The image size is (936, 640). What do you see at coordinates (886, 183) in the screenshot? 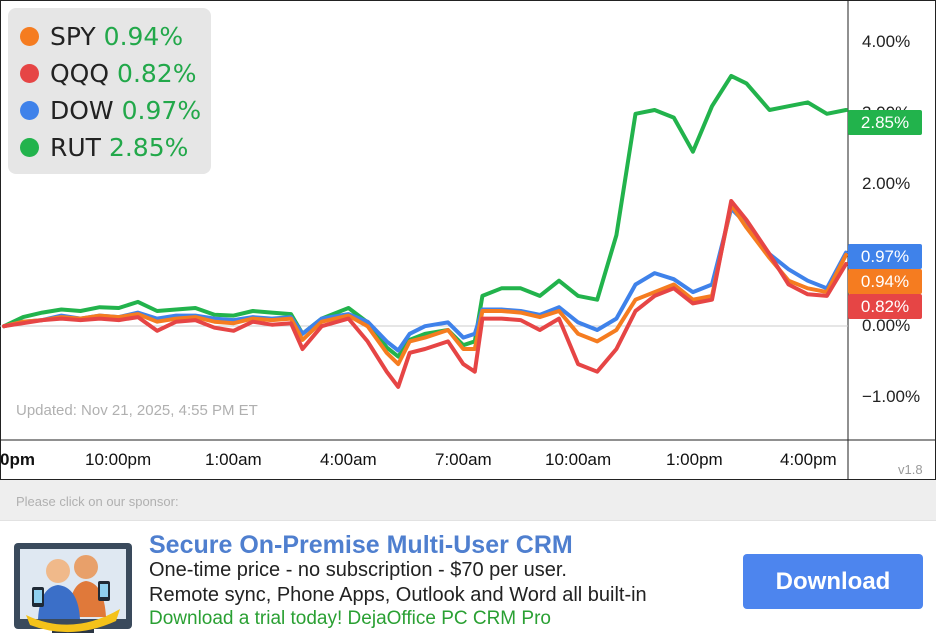
I see `y-tick-label: 2.00%` at bounding box center [886, 183].